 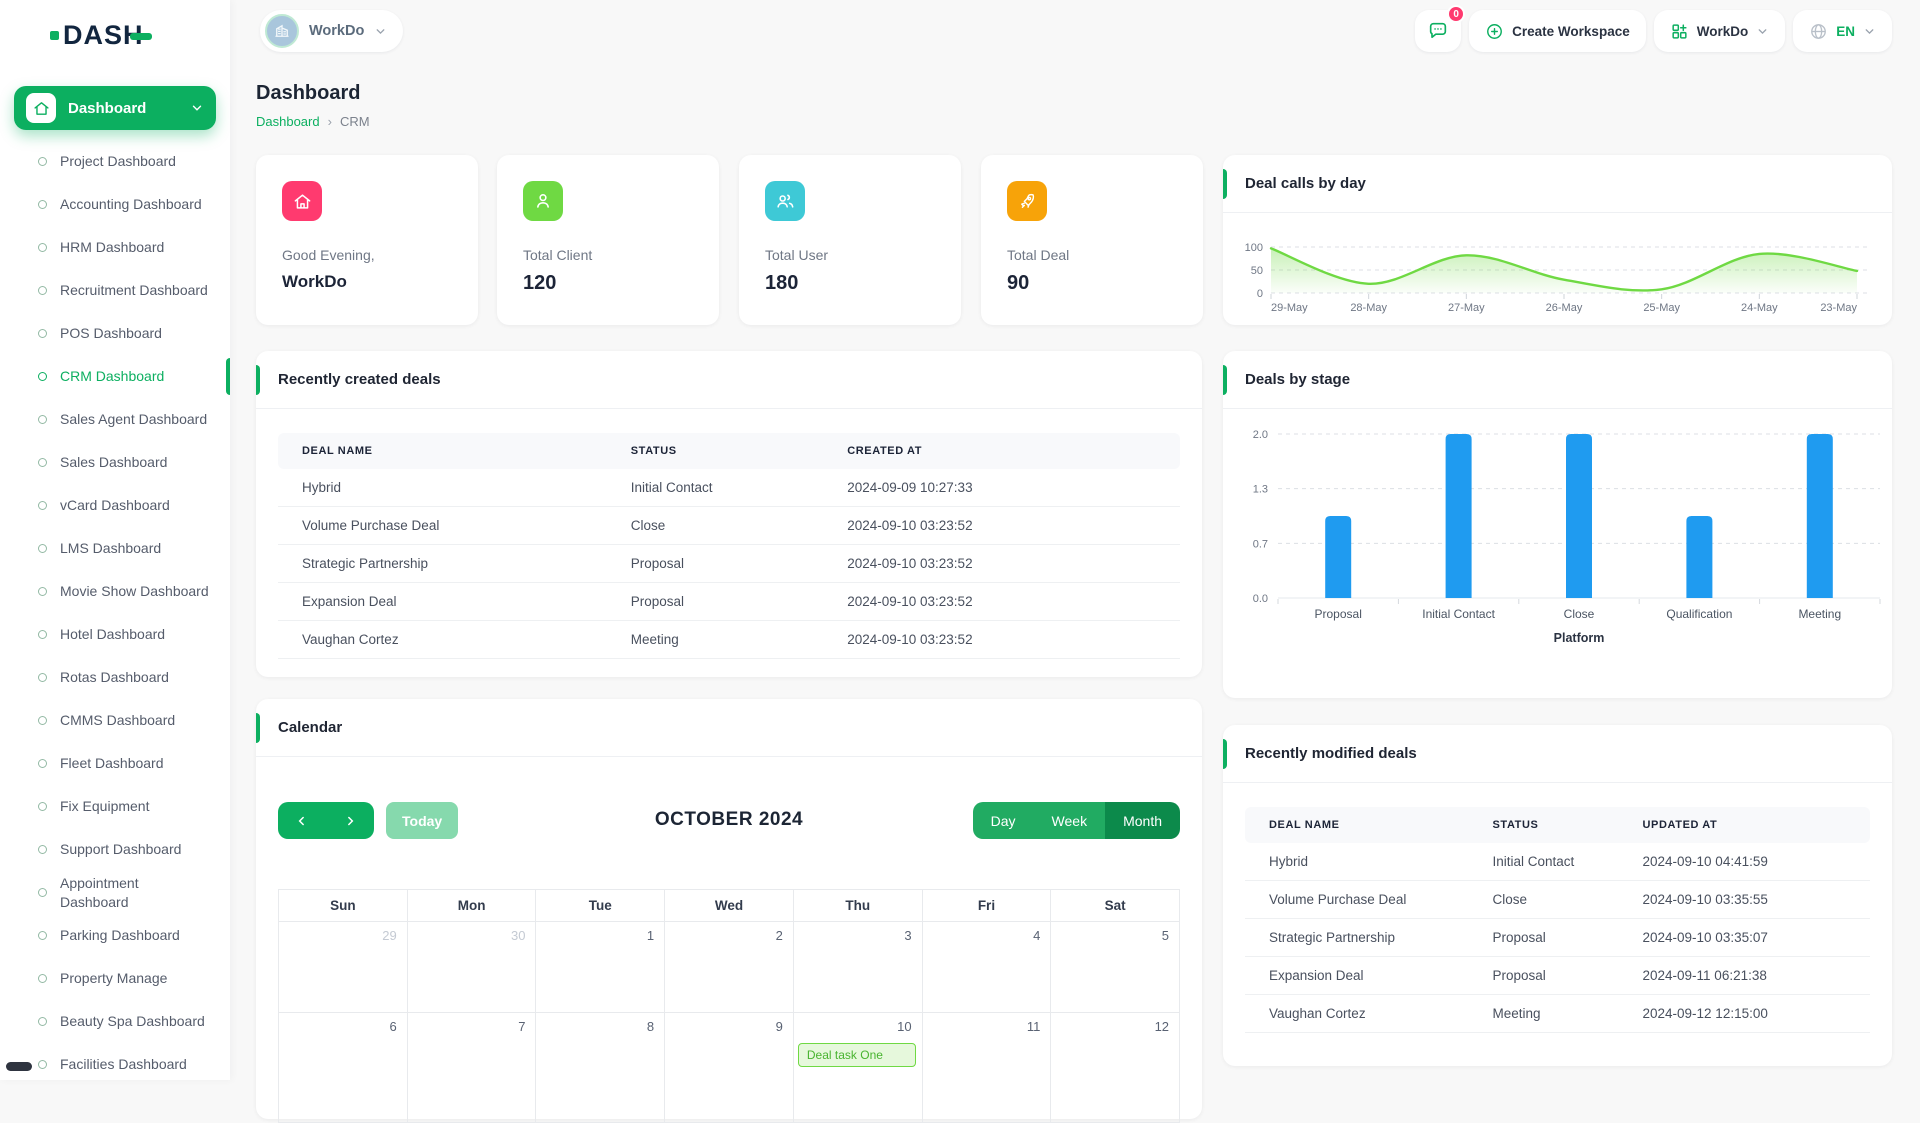 What do you see at coordinates (115, 462) in the screenshot?
I see `sidebar-item-sales-dashboard: Sales Dashboard` at bounding box center [115, 462].